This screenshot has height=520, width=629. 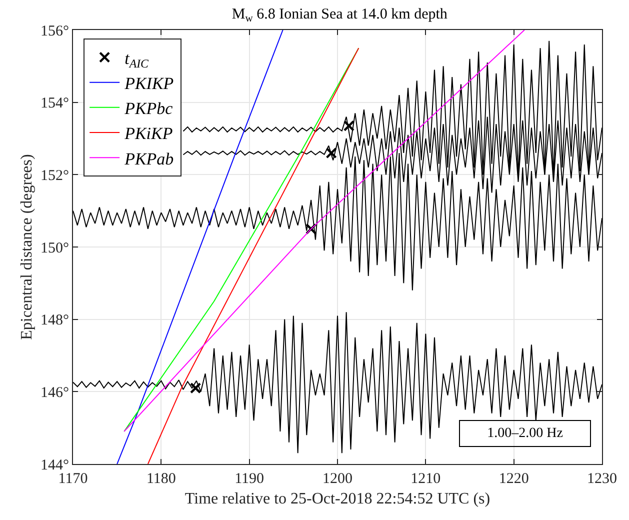 I want to click on y-tick-label: 152°, so click(x=54, y=176).